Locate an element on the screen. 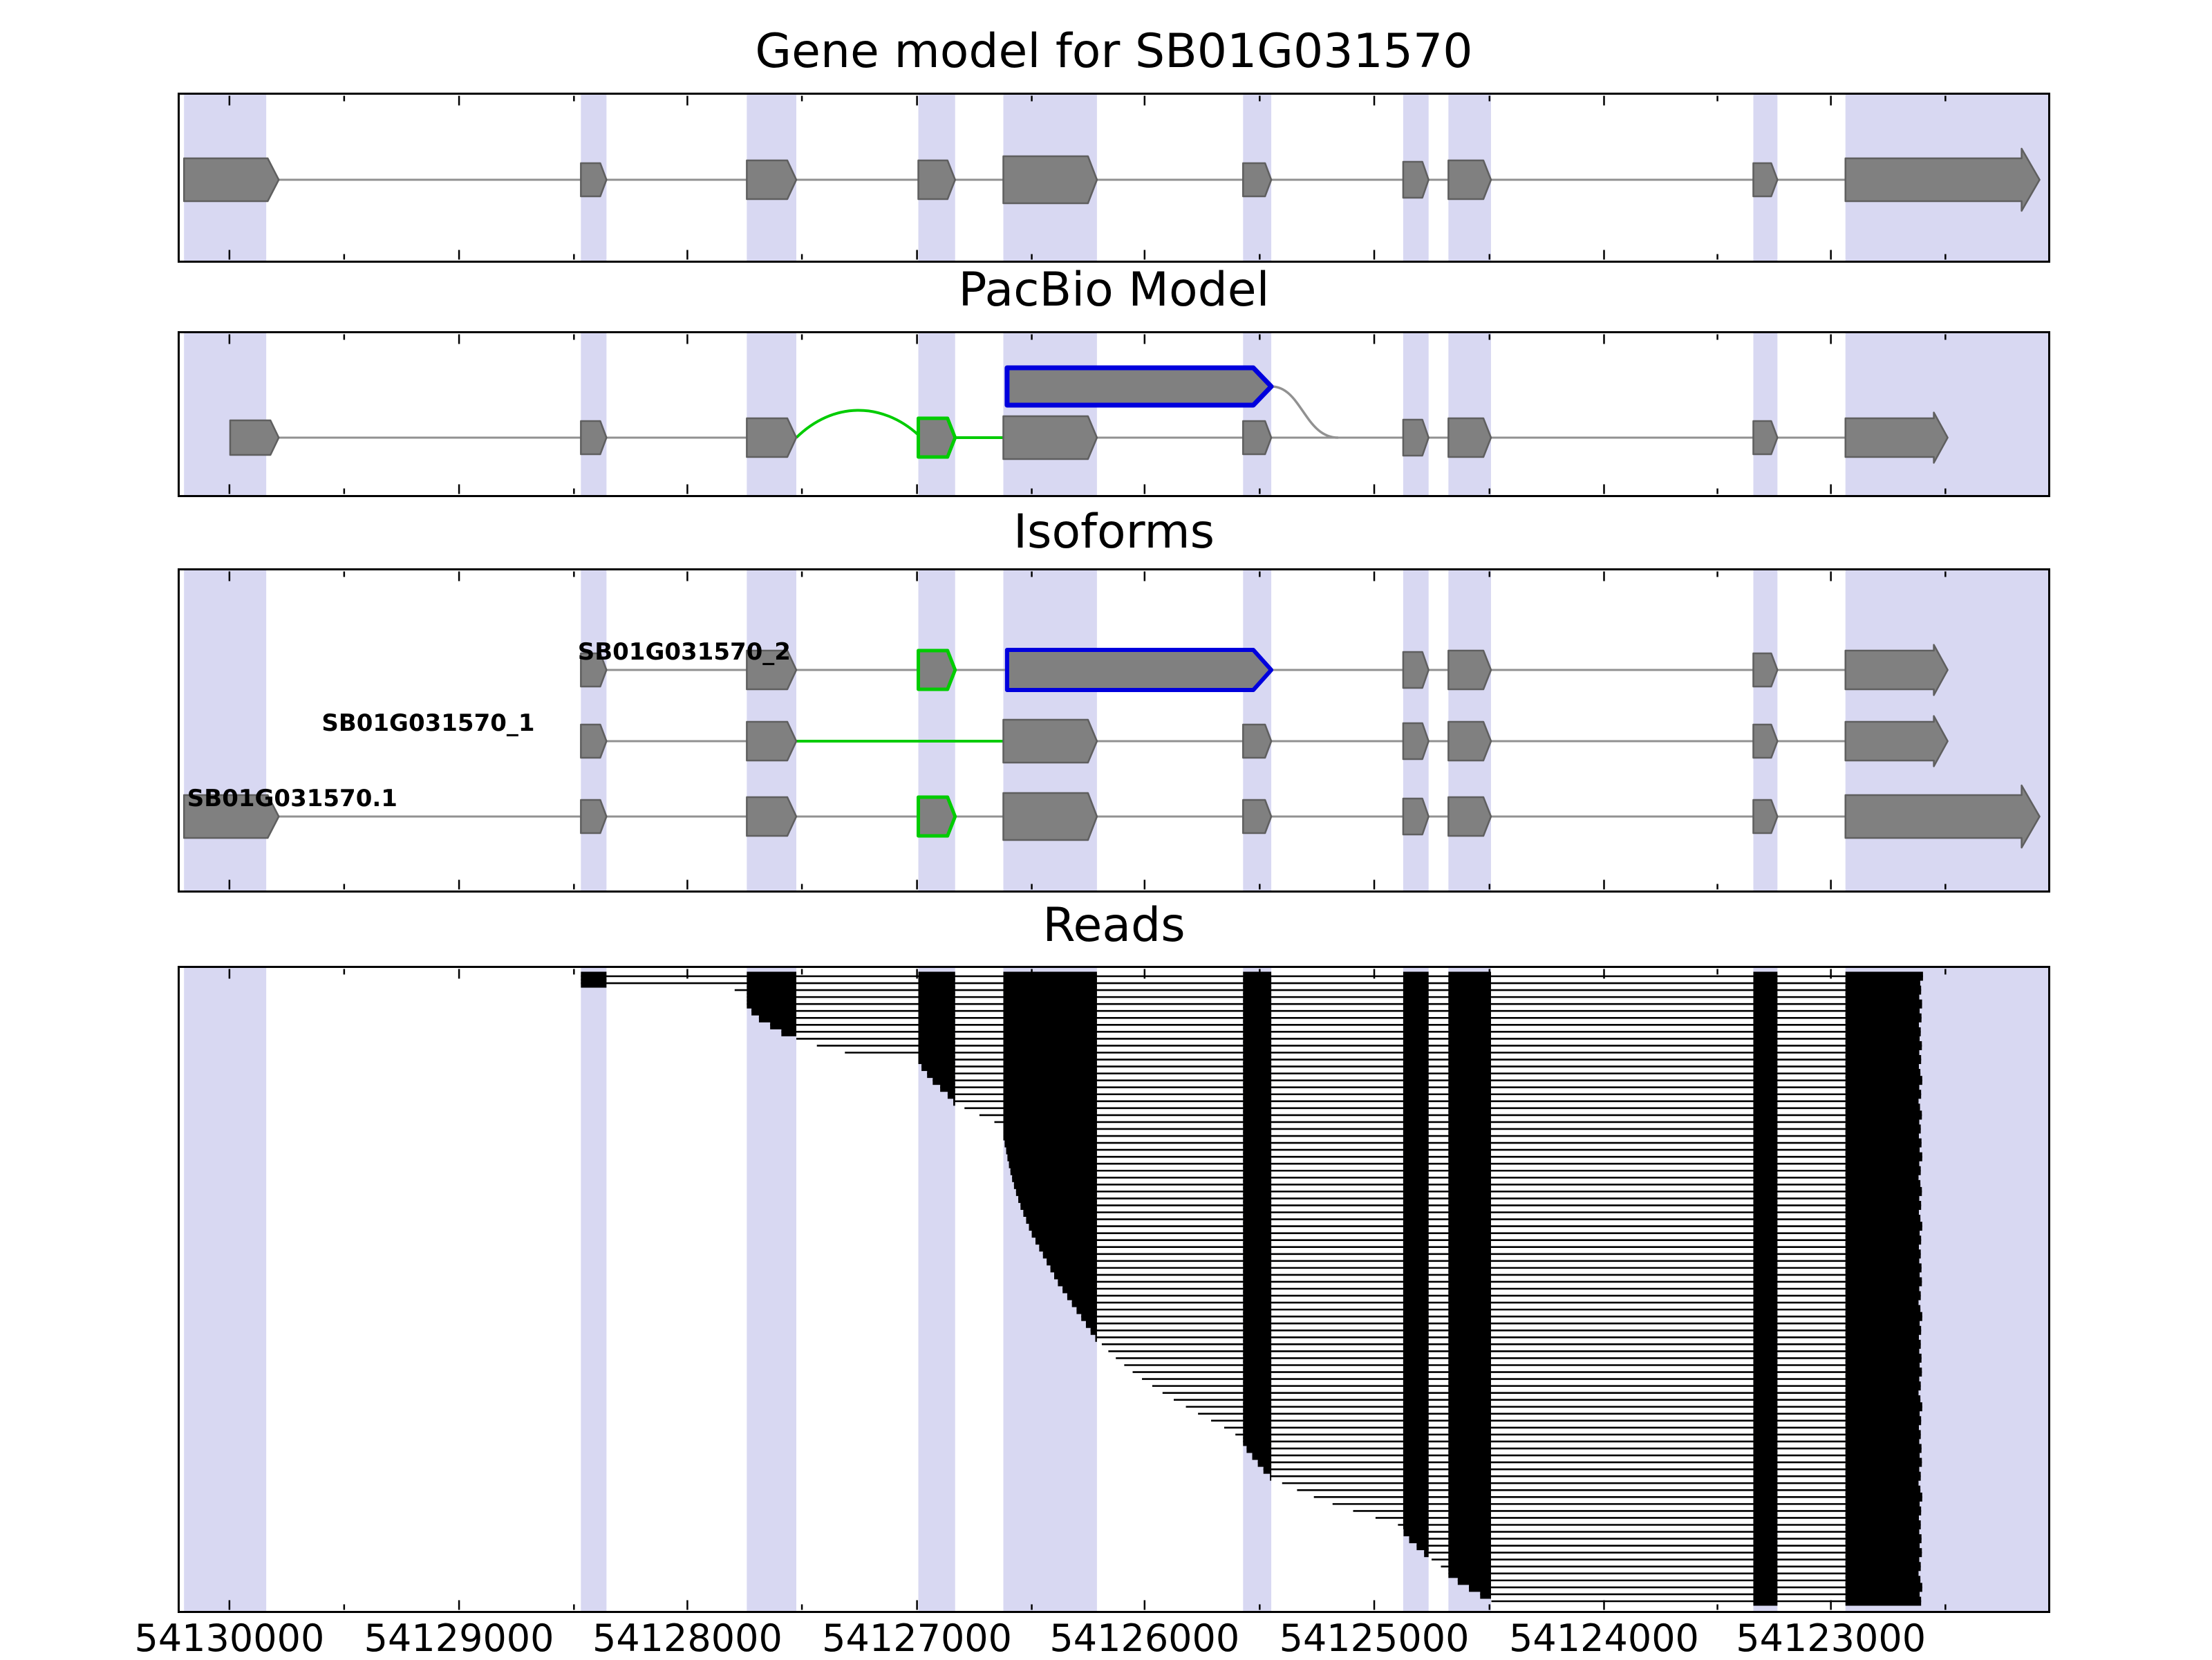  isoforms-title: Isoforms is located at coordinates (1114, 532).